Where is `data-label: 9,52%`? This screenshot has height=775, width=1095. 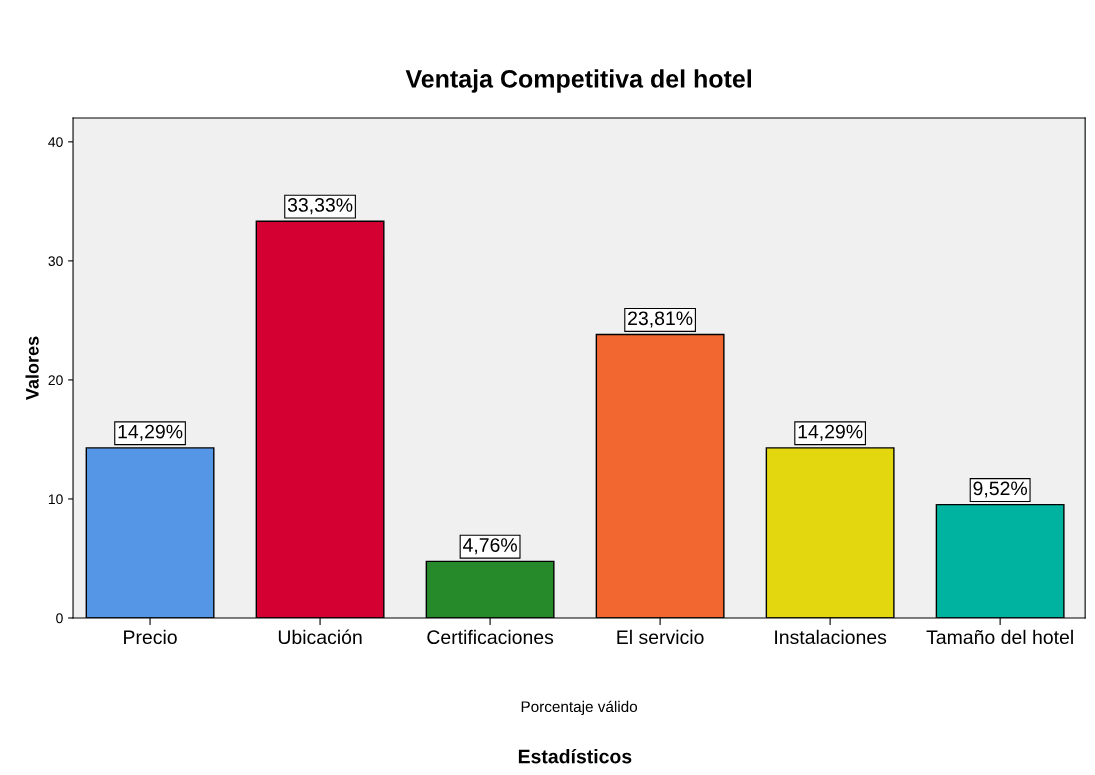
data-label: 9,52% is located at coordinates (1000, 489).